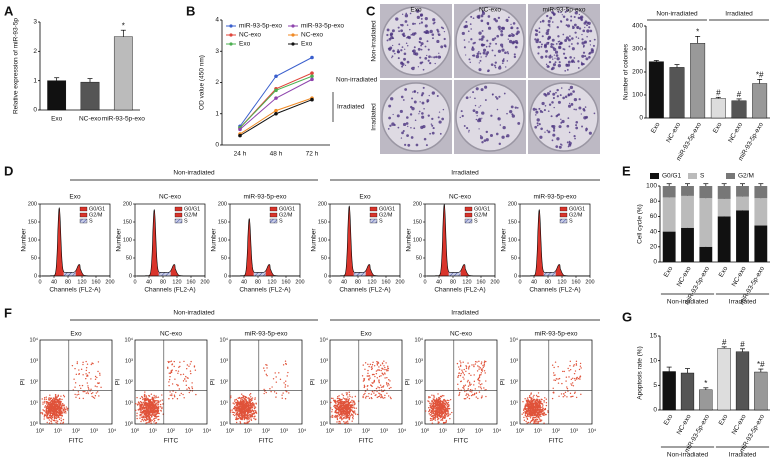  I want to click on x-tick-label: 200, so click(204, 282).